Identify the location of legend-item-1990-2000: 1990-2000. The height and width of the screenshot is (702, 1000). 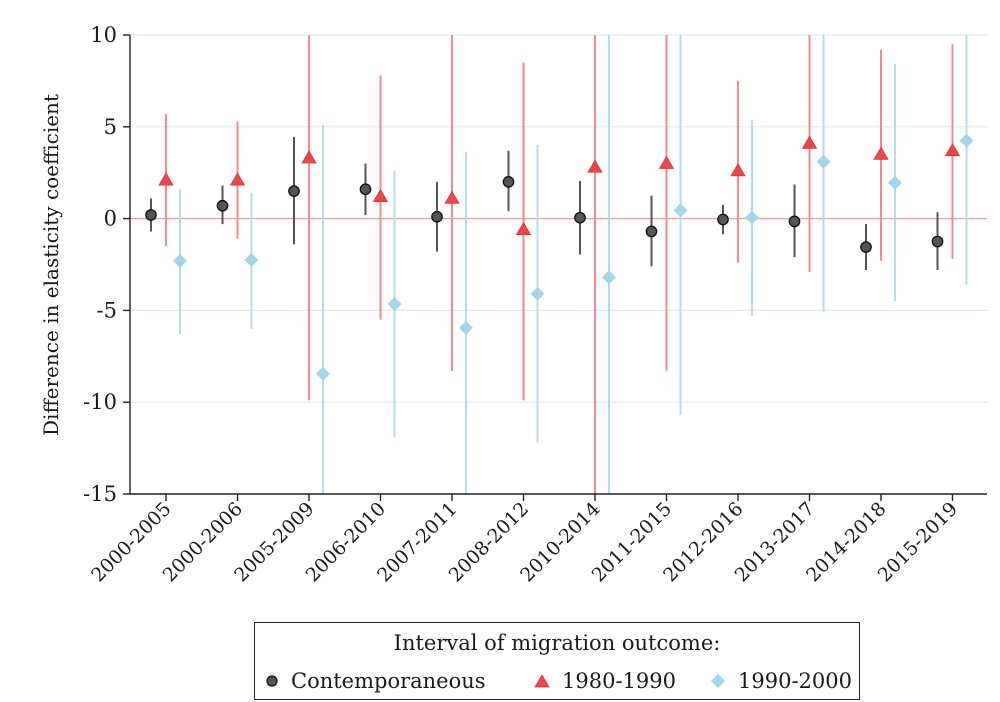
(781, 681).